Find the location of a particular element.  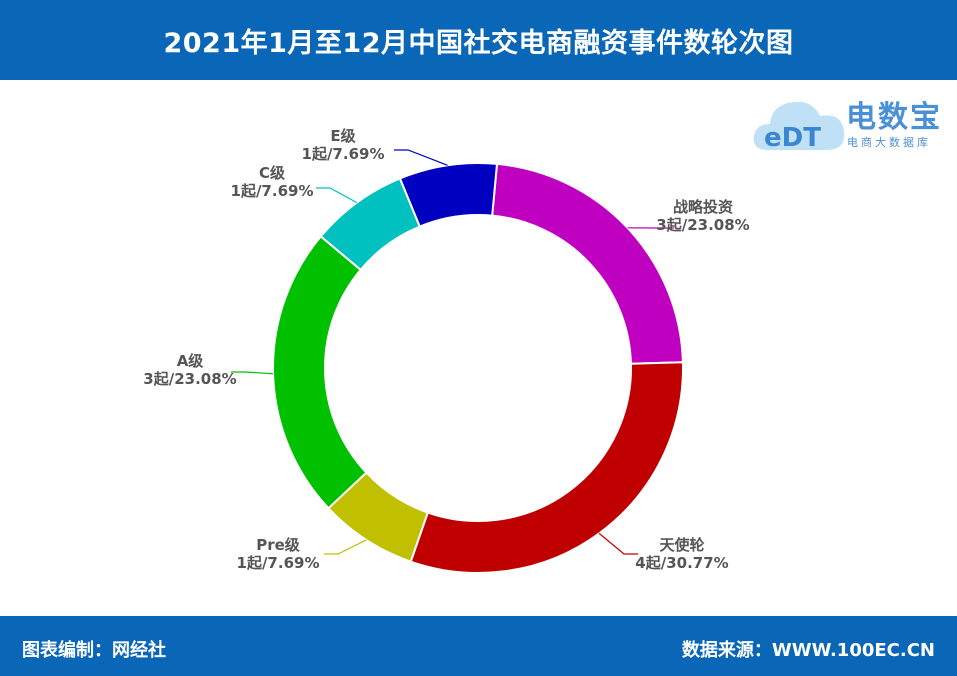

chart-header: 2021年1月至12月中国社交电商融资事件数轮次图 is located at coordinates (478, 40).